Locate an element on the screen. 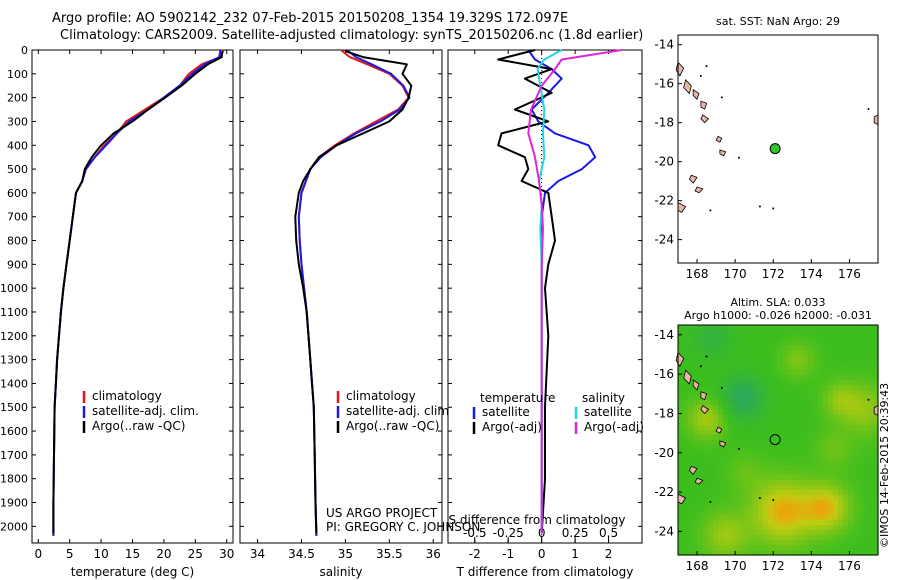  legend-header-temperature: temperature is located at coordinates (517, 398).